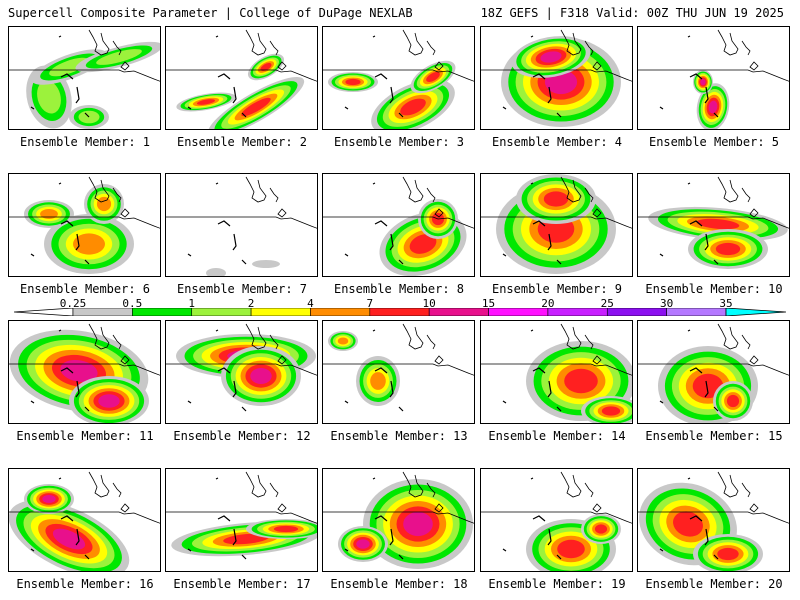  I want to click on ensemble-member-label: Ensemble Member: 17, so click(242, 584).